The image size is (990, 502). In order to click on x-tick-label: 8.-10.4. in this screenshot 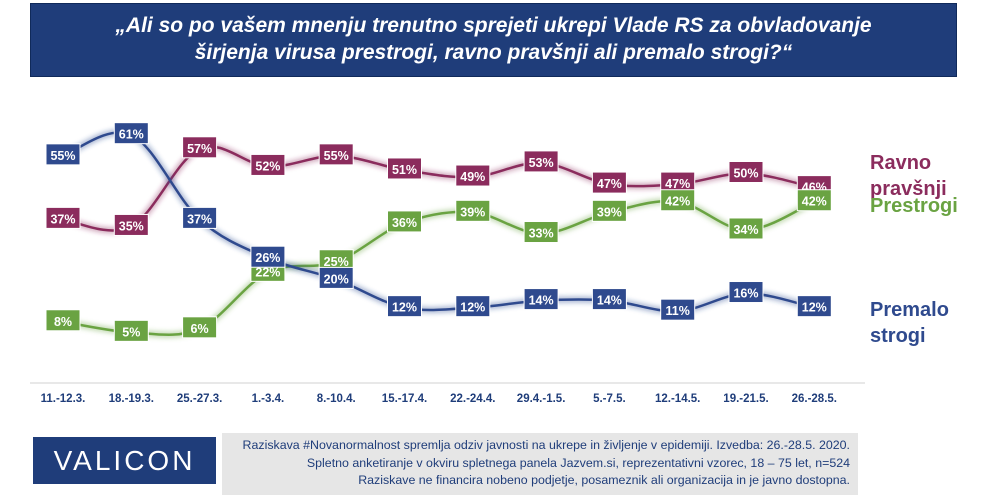, I will do `click(336, 399)`.